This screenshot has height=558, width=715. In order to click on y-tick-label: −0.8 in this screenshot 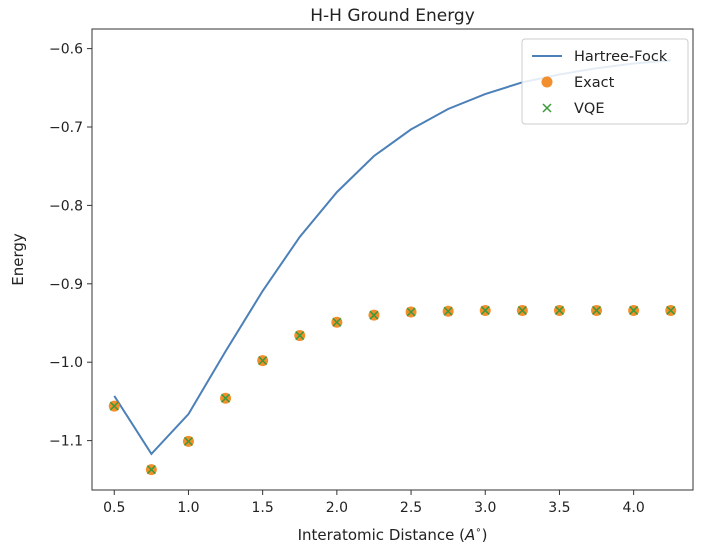, I will do `click(66, 206)`.